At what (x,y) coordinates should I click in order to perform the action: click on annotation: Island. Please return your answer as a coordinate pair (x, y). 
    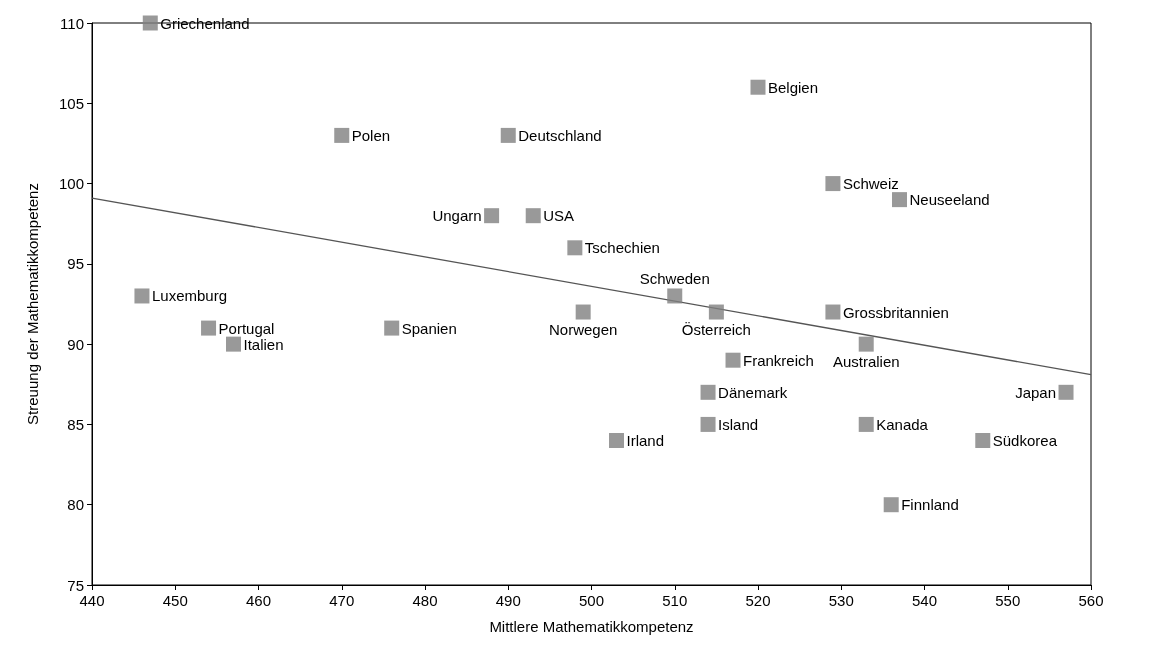
    Looking at the image, I should click on (738, 424).